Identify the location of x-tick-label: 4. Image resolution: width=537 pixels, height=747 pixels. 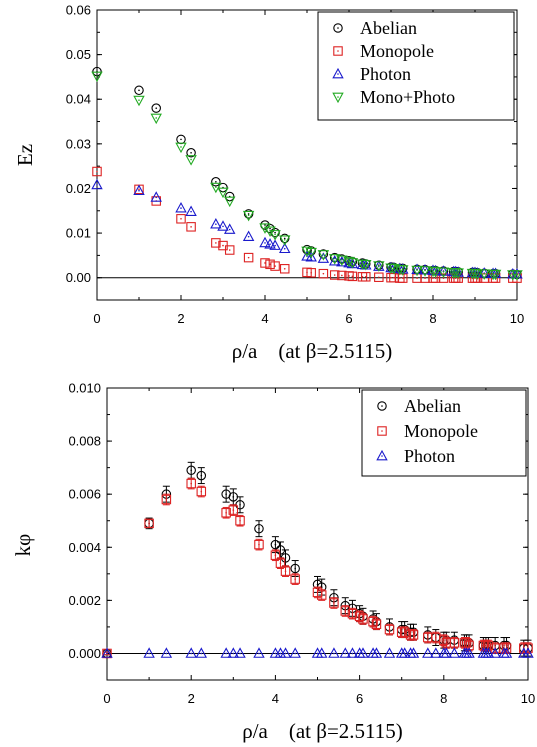
(264, 318).